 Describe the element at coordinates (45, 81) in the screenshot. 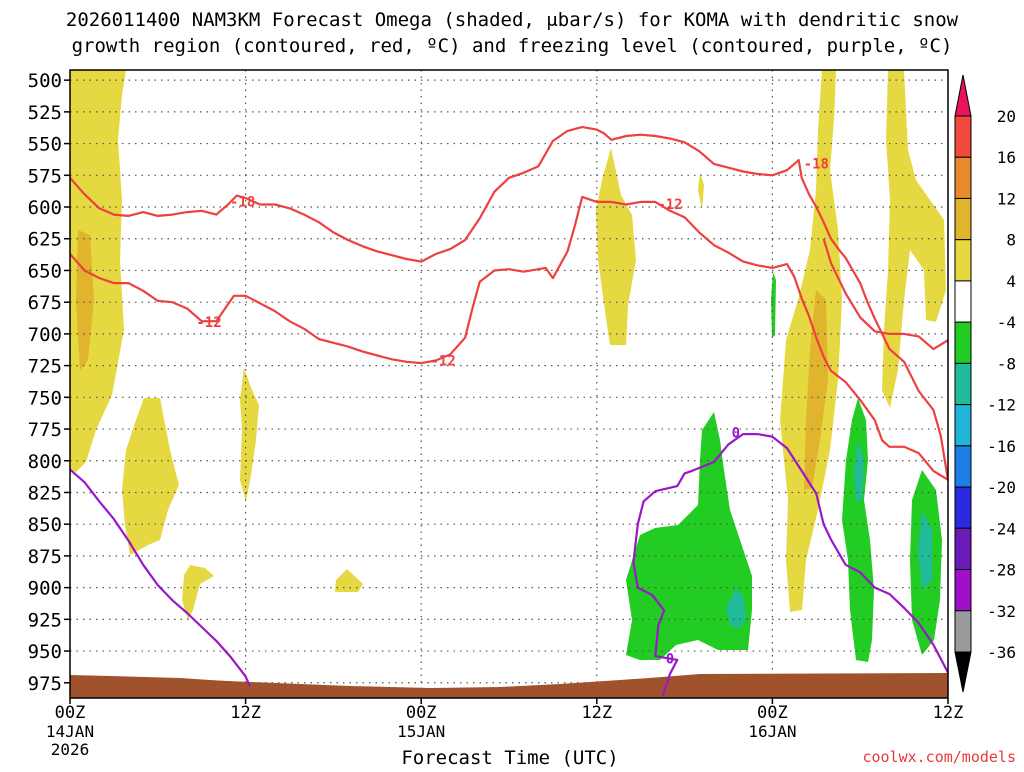

I see `y-tick-label: 500` at that location.